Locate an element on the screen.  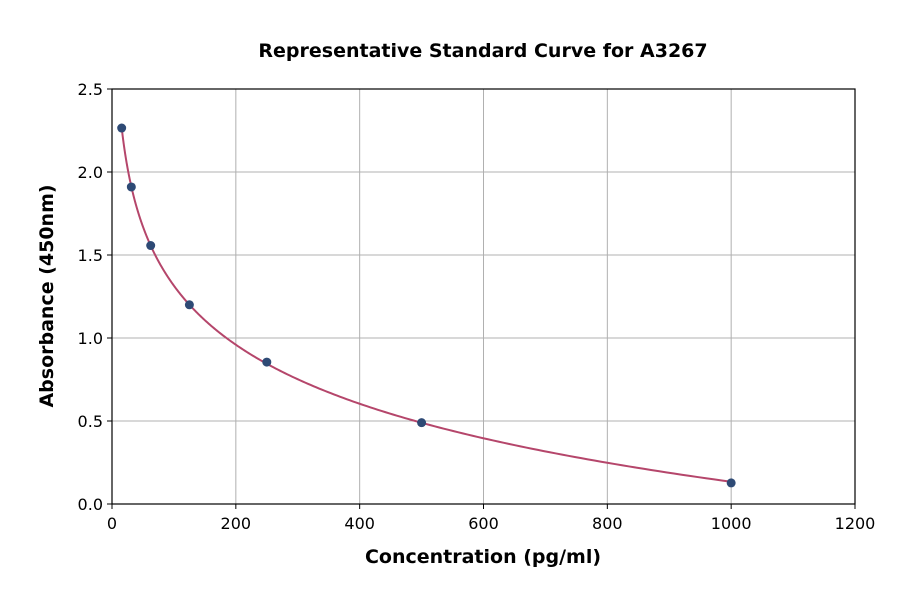
x-tick-label: 1200 is located at coordinates (855, 523).